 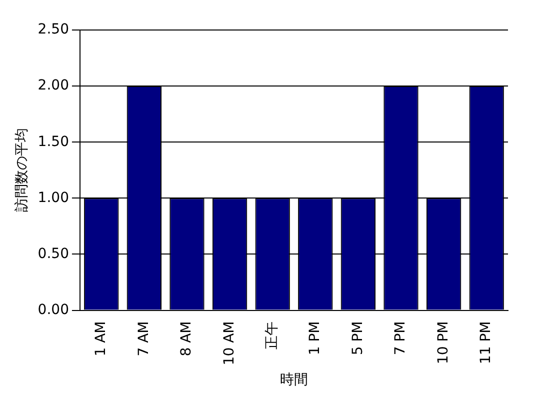 What do you see at coordinates (53, 30) in the screenshot?
I see `y-tick-label: 2.50` at bounding box center [53, 30].